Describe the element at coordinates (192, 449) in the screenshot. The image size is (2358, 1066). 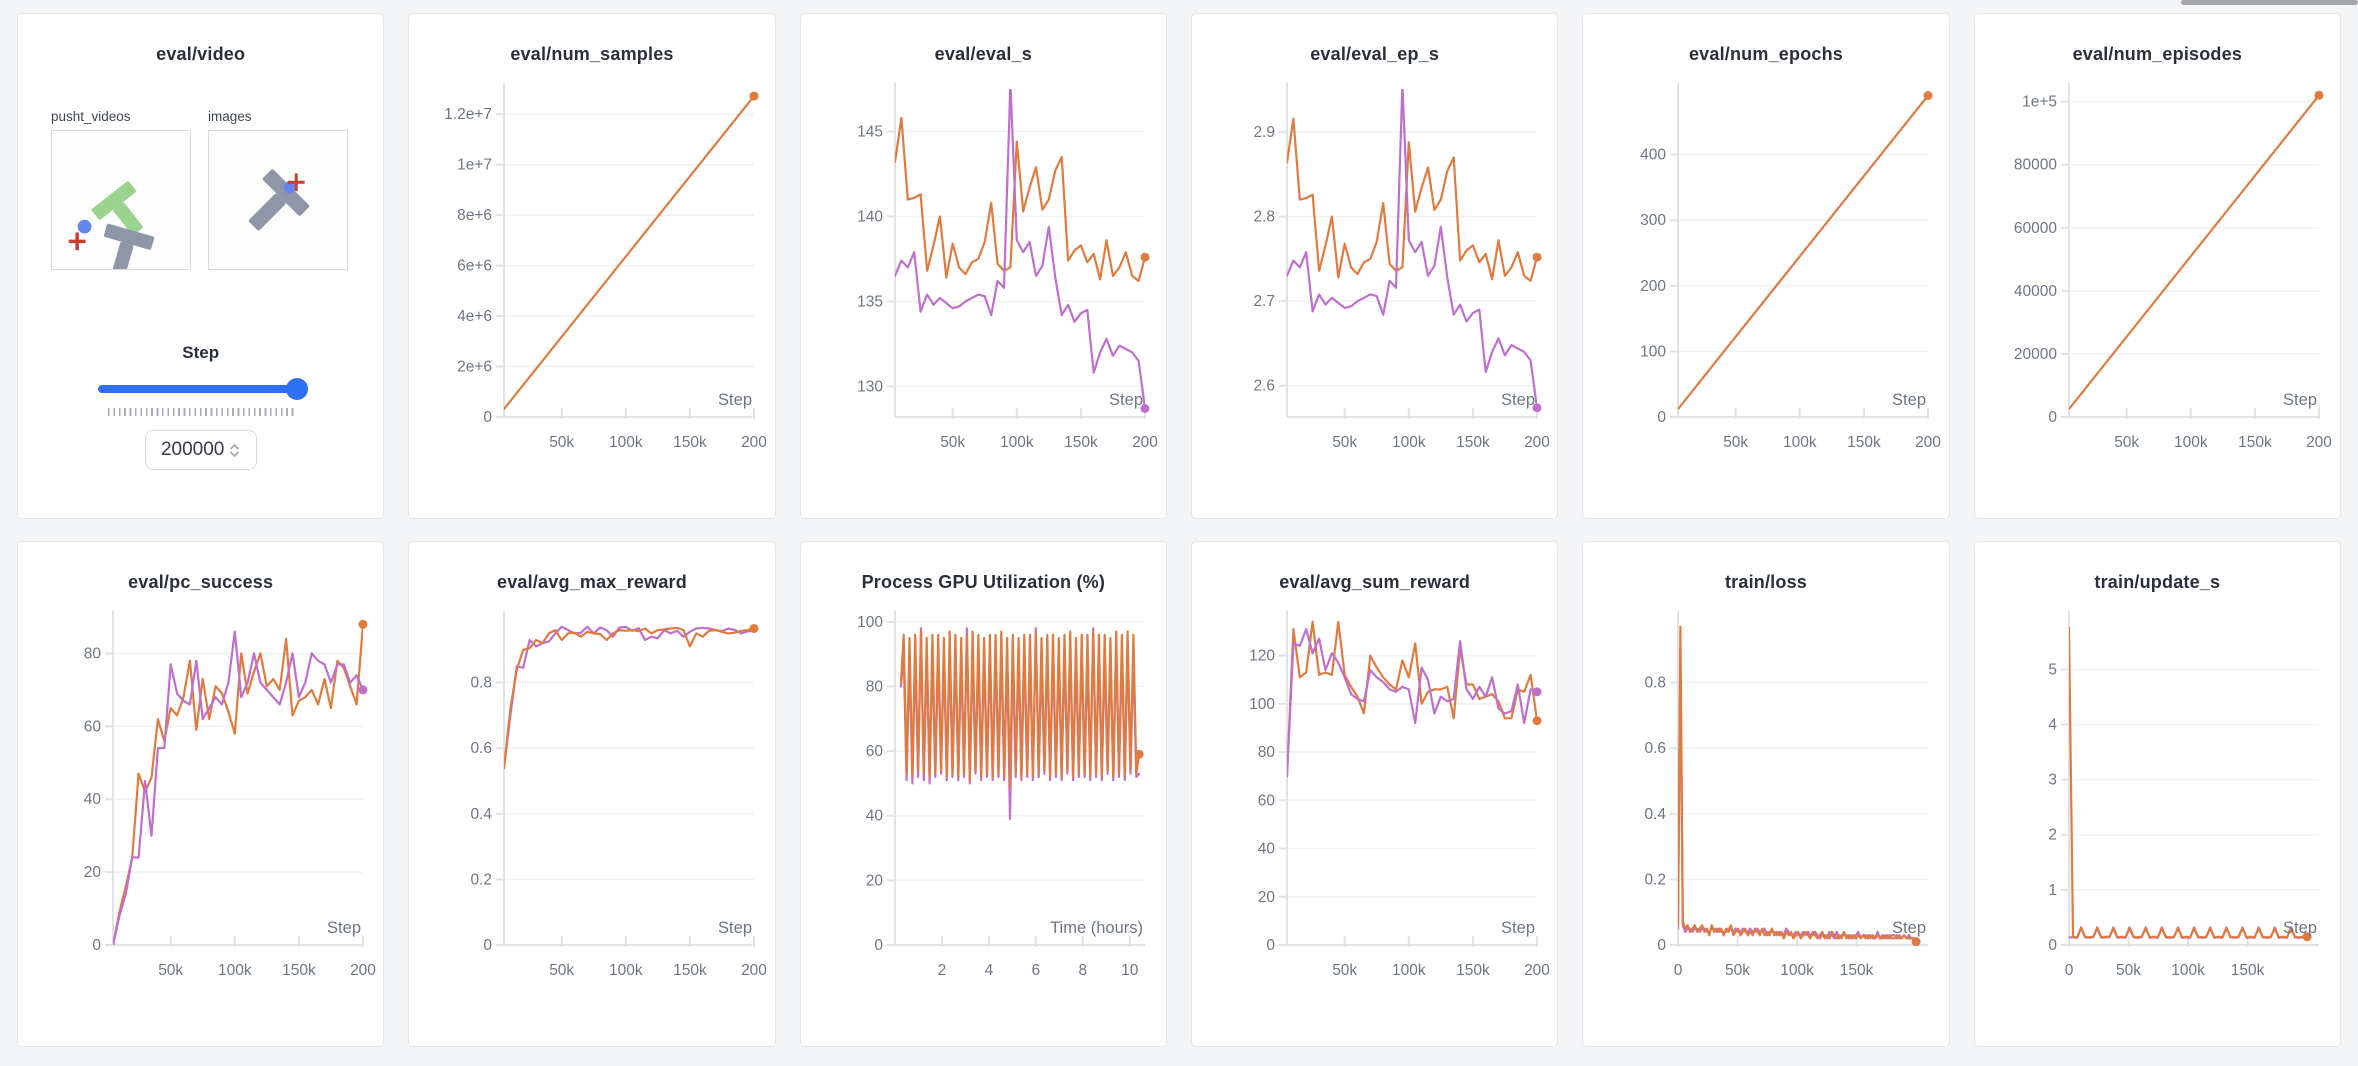
I see `step-value: 200000` at that location.